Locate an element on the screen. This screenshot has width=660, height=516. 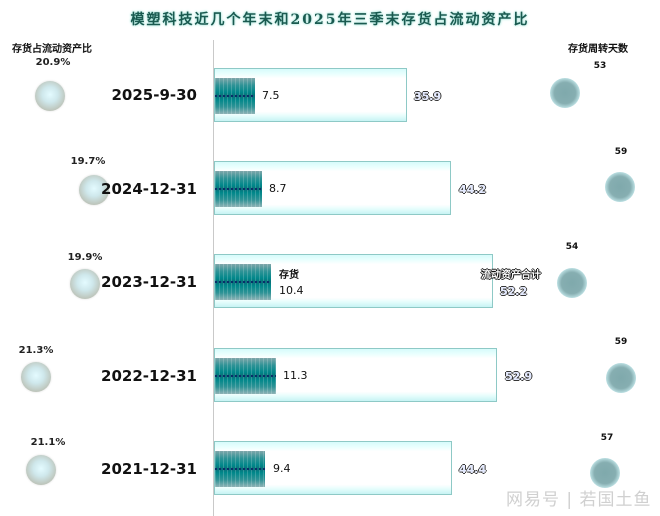
inventory-value: 11.3 is located at coordinates (295, 375).